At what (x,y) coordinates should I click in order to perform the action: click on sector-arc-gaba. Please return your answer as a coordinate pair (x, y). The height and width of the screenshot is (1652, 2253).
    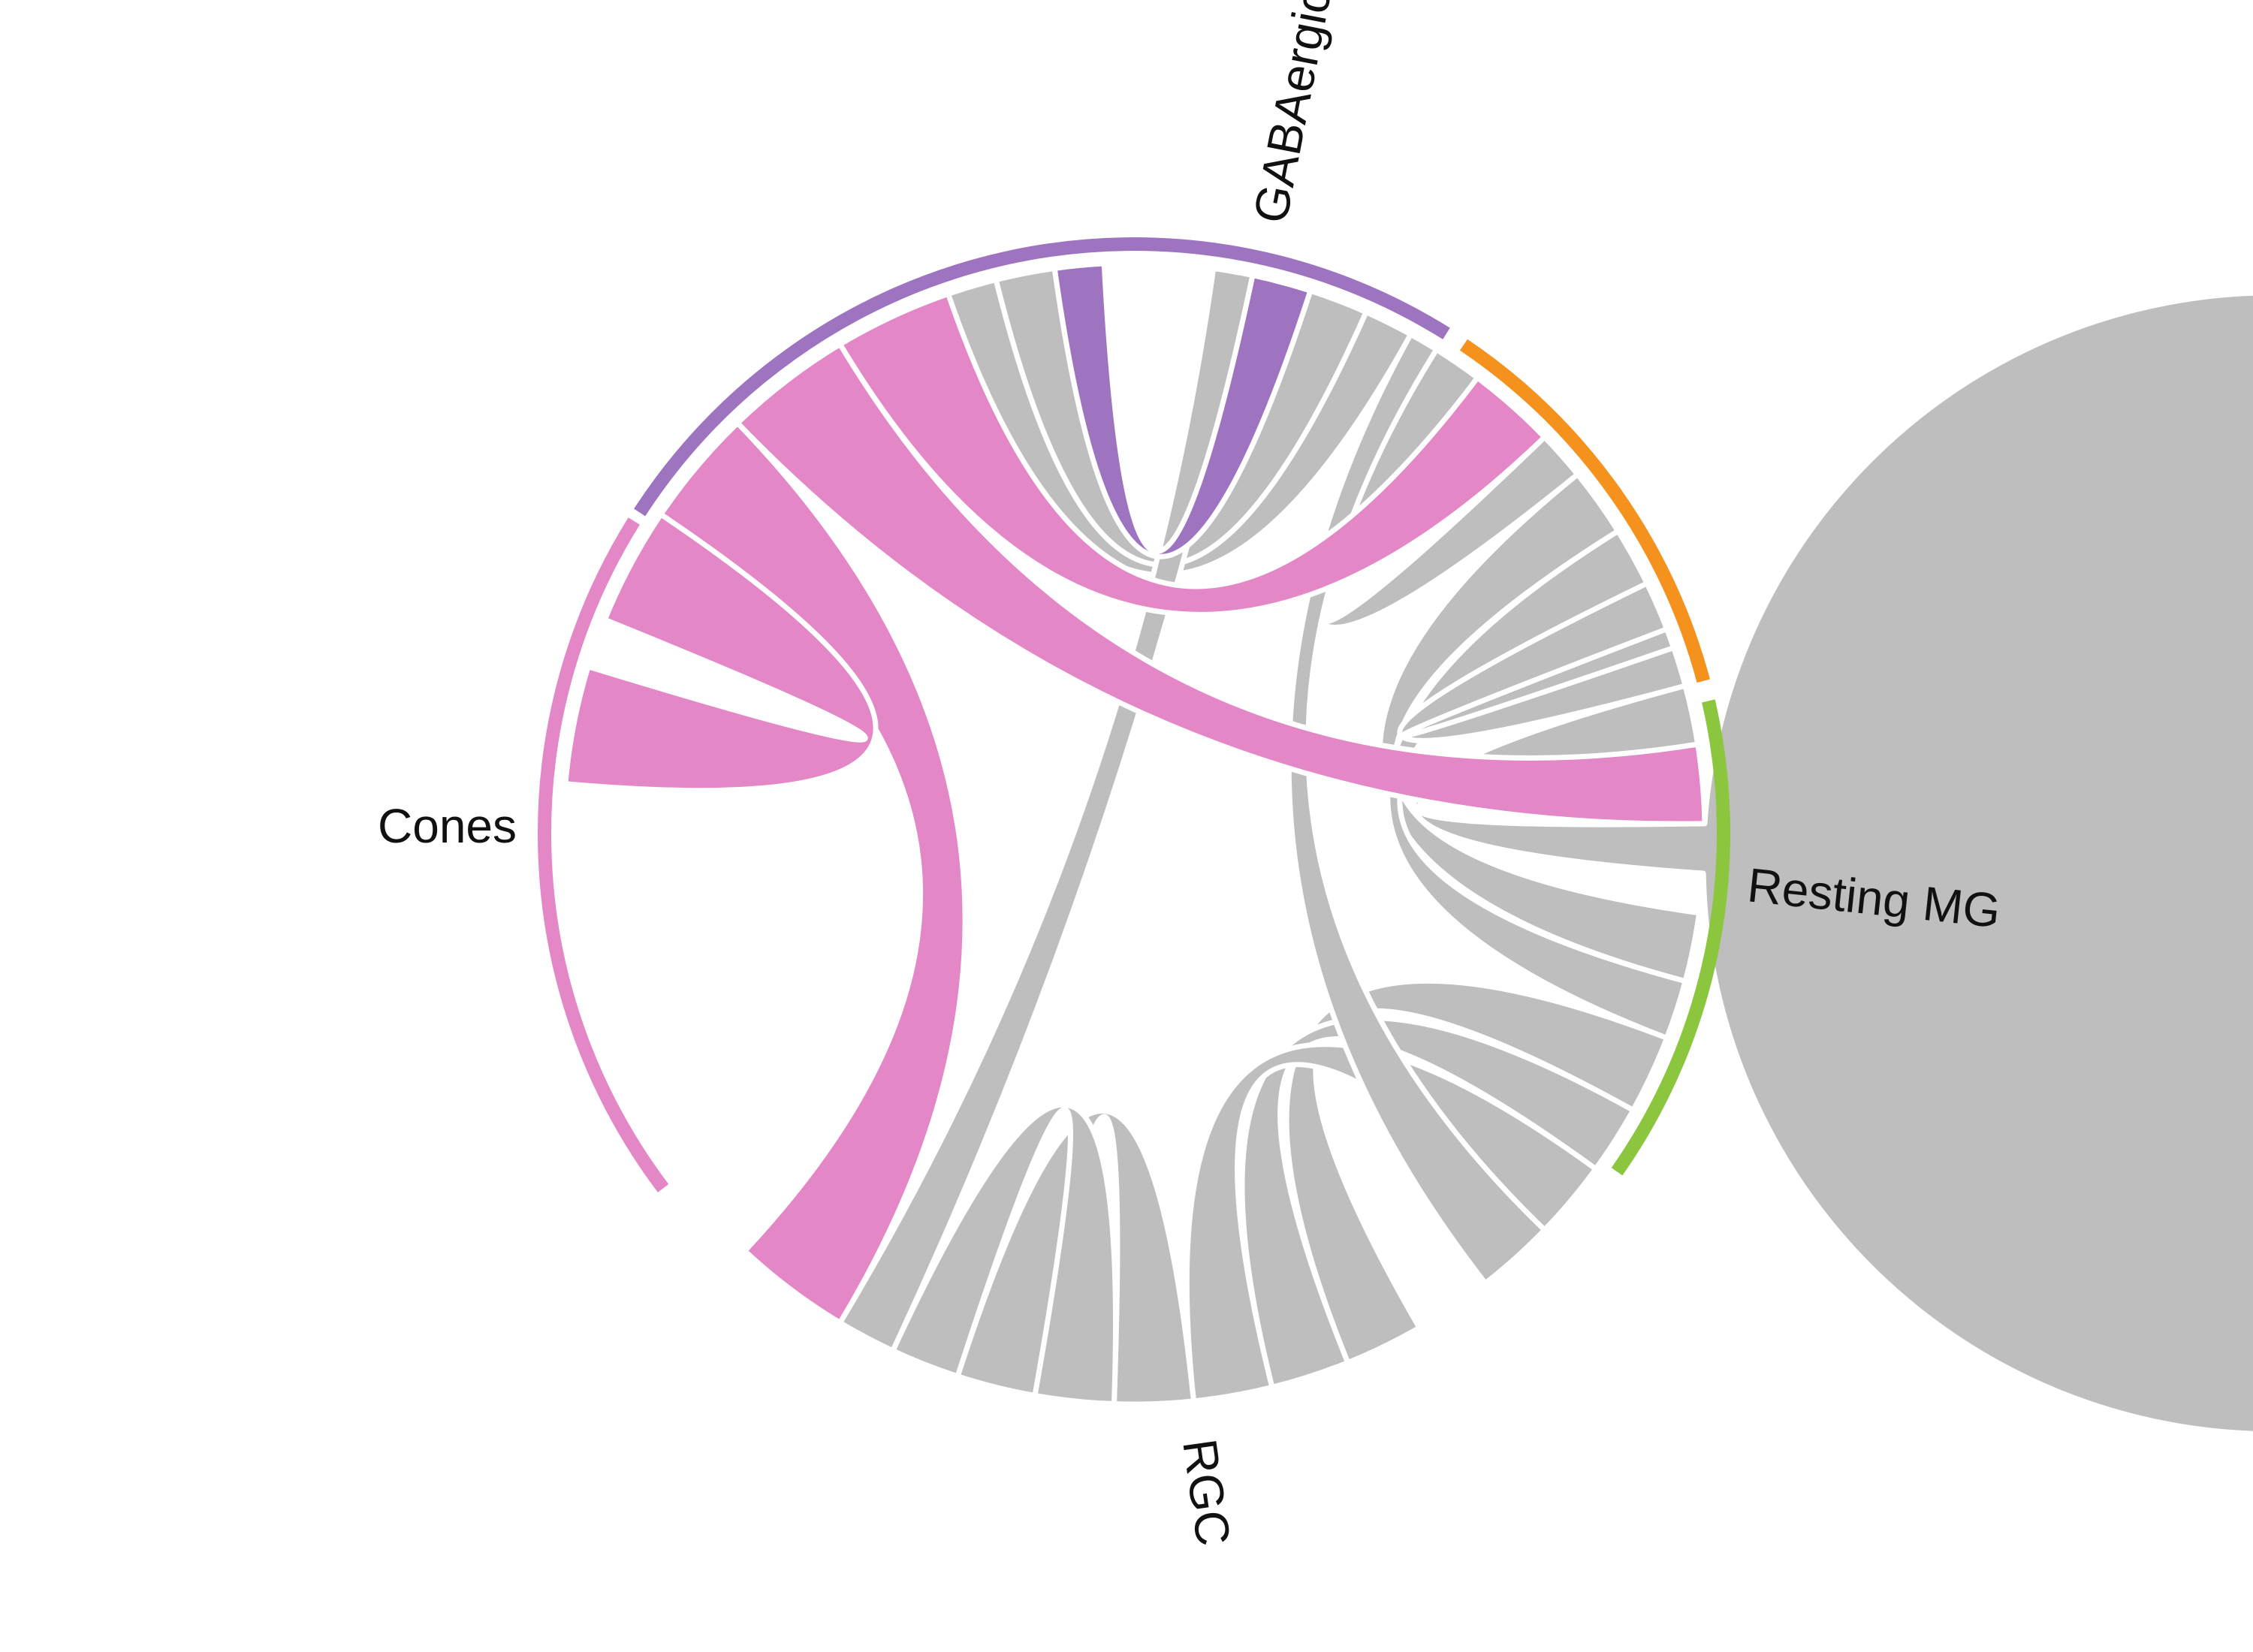
    Looking at the image, I should click on (1042, 377).